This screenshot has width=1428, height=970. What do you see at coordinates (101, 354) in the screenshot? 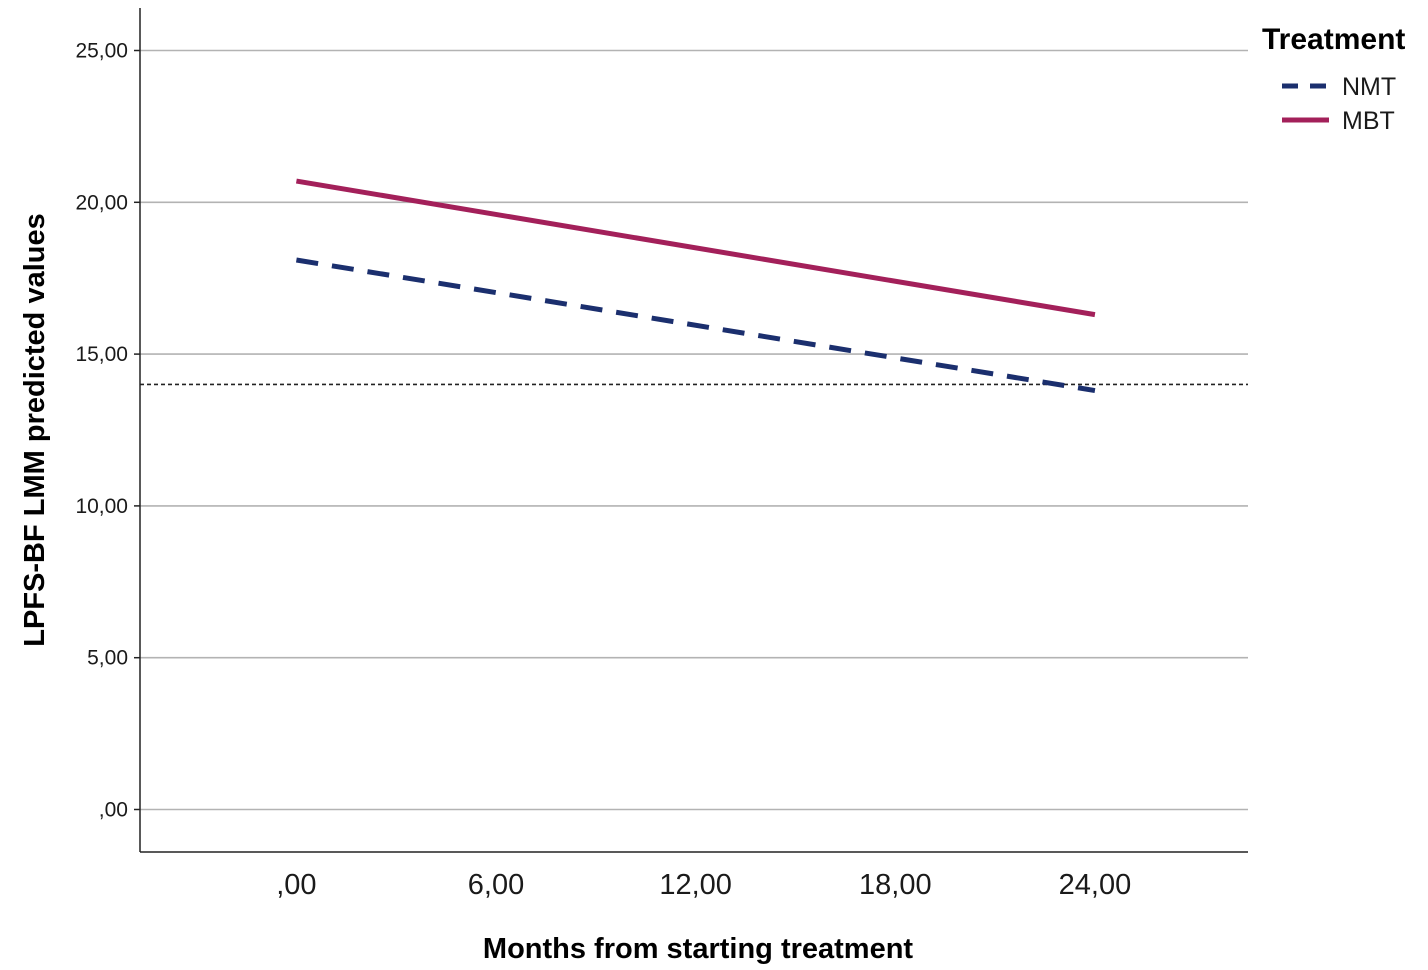
I see `y-tick-label: 15,00` at bounding box center [101, 354].